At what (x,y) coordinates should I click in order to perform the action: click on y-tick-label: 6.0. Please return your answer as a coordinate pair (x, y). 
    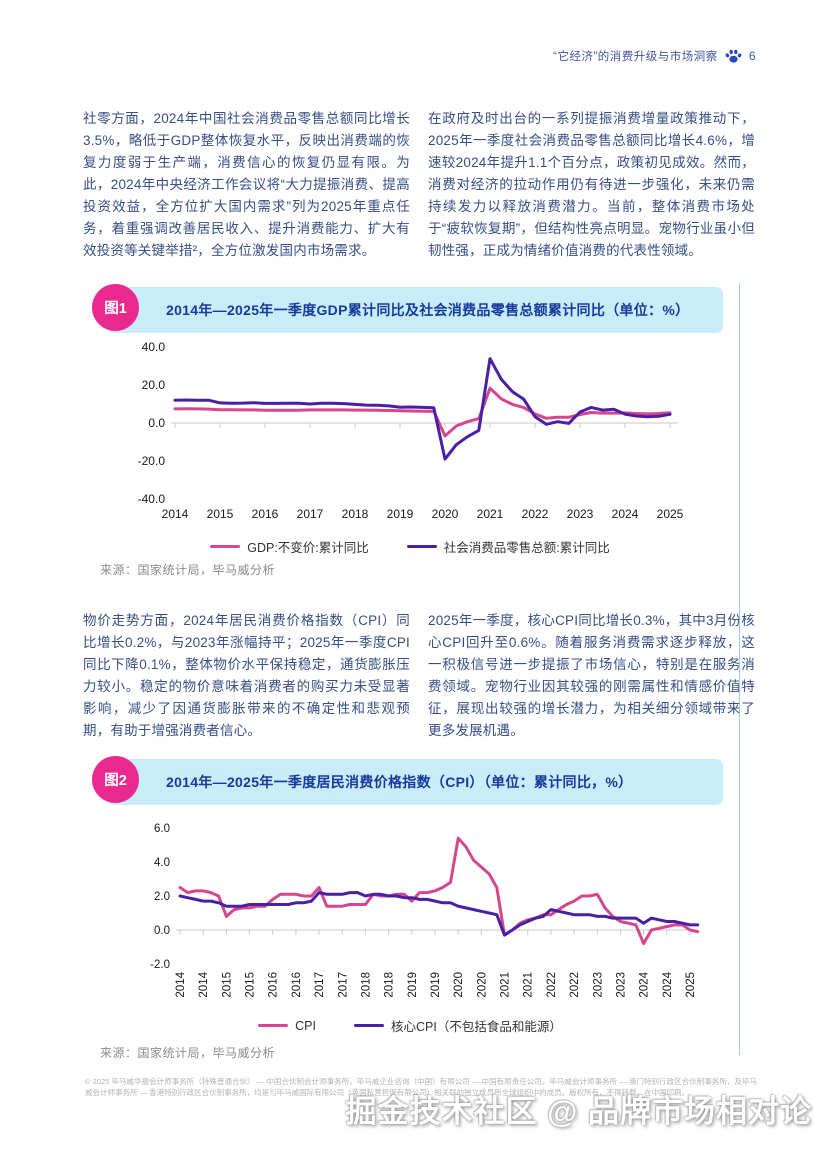
    Looking at the image, I should click on (162, 829).